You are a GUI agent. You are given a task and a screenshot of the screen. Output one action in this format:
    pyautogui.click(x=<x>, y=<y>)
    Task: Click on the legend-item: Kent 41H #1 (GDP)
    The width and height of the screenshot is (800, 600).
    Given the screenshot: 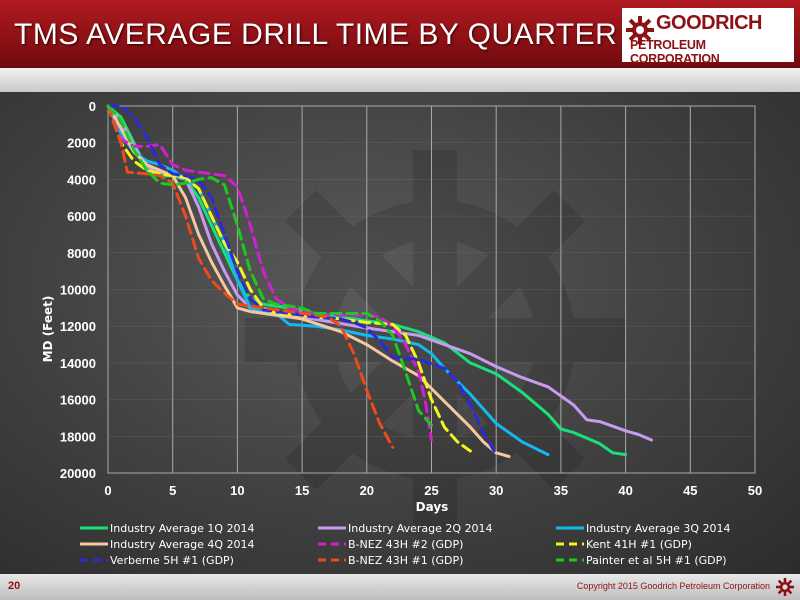 What is the action you would take?
    pyautogui.click(x=624, y=544)
    